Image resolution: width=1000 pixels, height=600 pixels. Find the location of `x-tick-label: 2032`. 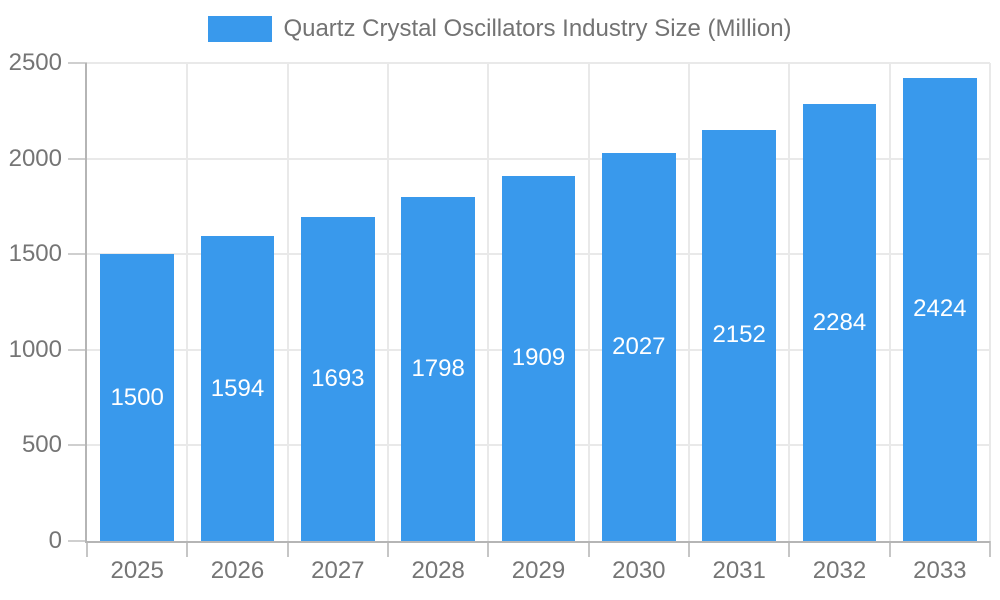

x-tick-label: 2032 is located at coordinates (839, 570).